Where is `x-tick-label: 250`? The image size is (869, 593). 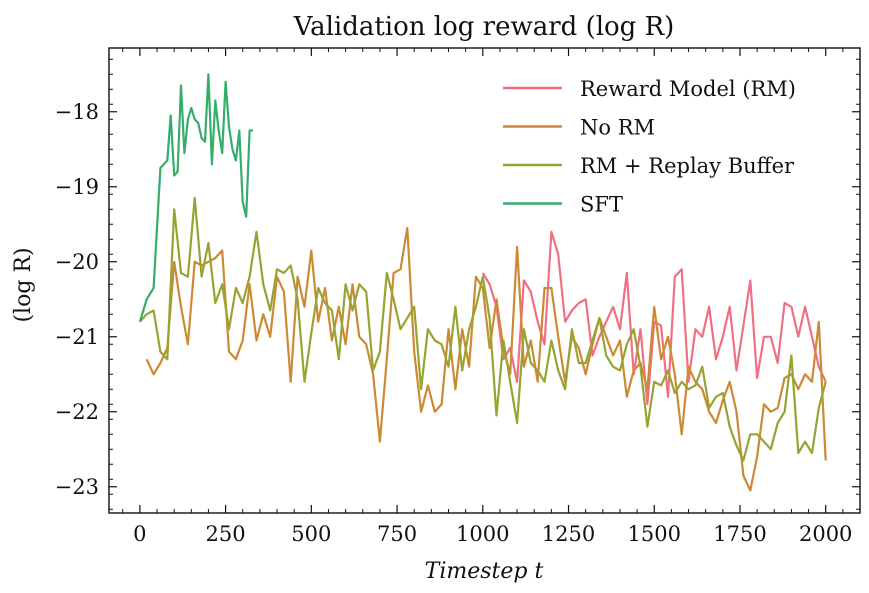
x-tick-label: 250 is located at coordinates (226, 534).